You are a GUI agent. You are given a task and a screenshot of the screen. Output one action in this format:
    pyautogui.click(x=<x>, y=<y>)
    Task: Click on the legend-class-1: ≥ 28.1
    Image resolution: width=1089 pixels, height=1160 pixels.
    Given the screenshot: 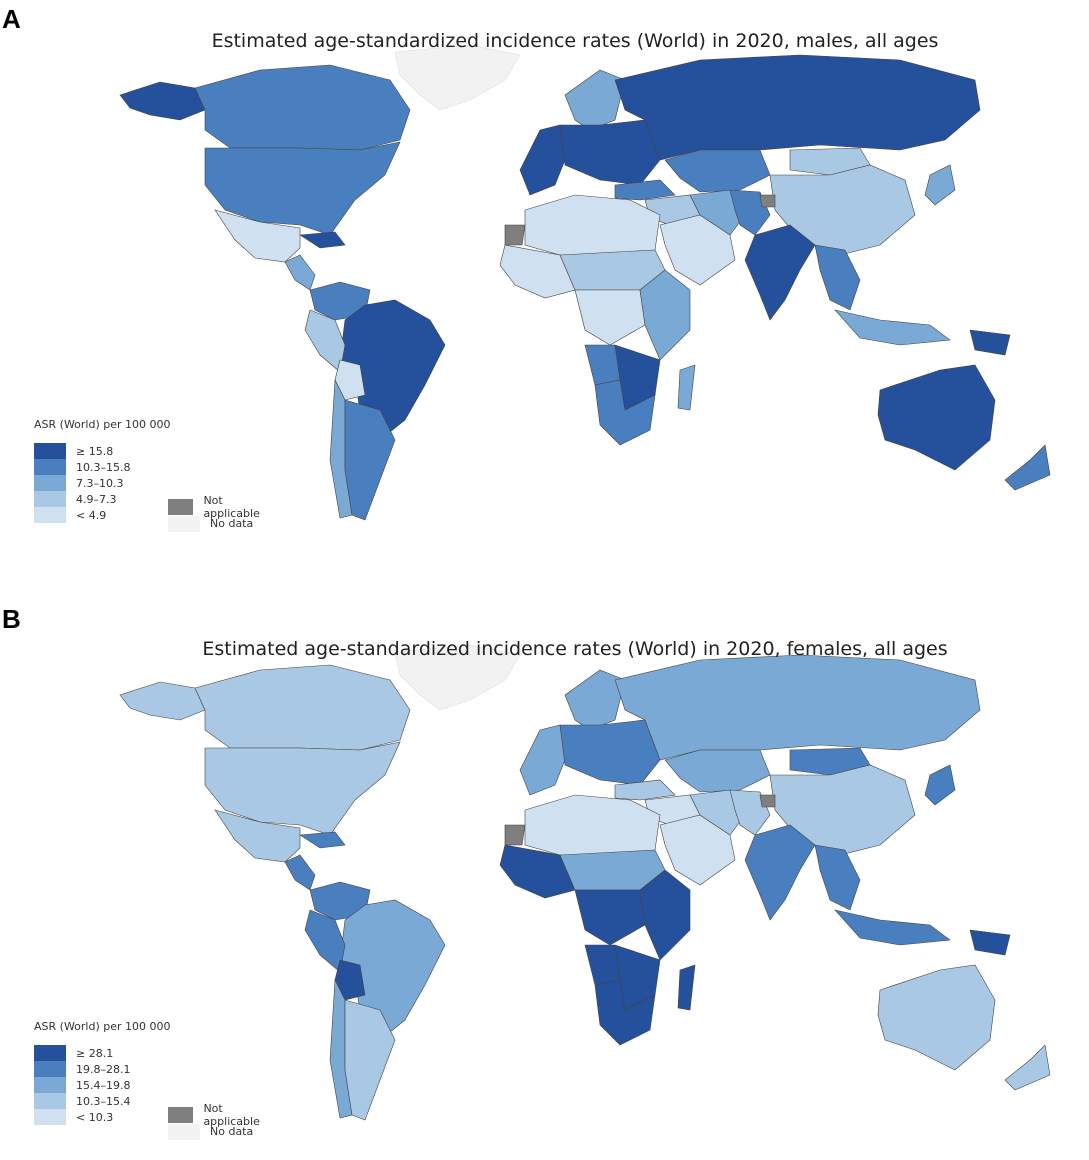 What is the action you would take?
    pyautogui.click(x=102, y=1053)
    